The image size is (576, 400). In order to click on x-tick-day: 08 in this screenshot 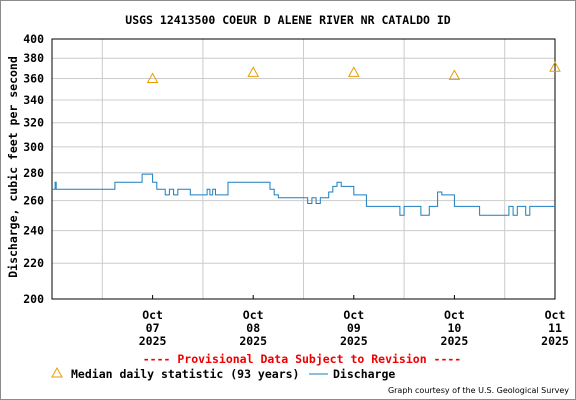, I will do `click(253, 328)`.